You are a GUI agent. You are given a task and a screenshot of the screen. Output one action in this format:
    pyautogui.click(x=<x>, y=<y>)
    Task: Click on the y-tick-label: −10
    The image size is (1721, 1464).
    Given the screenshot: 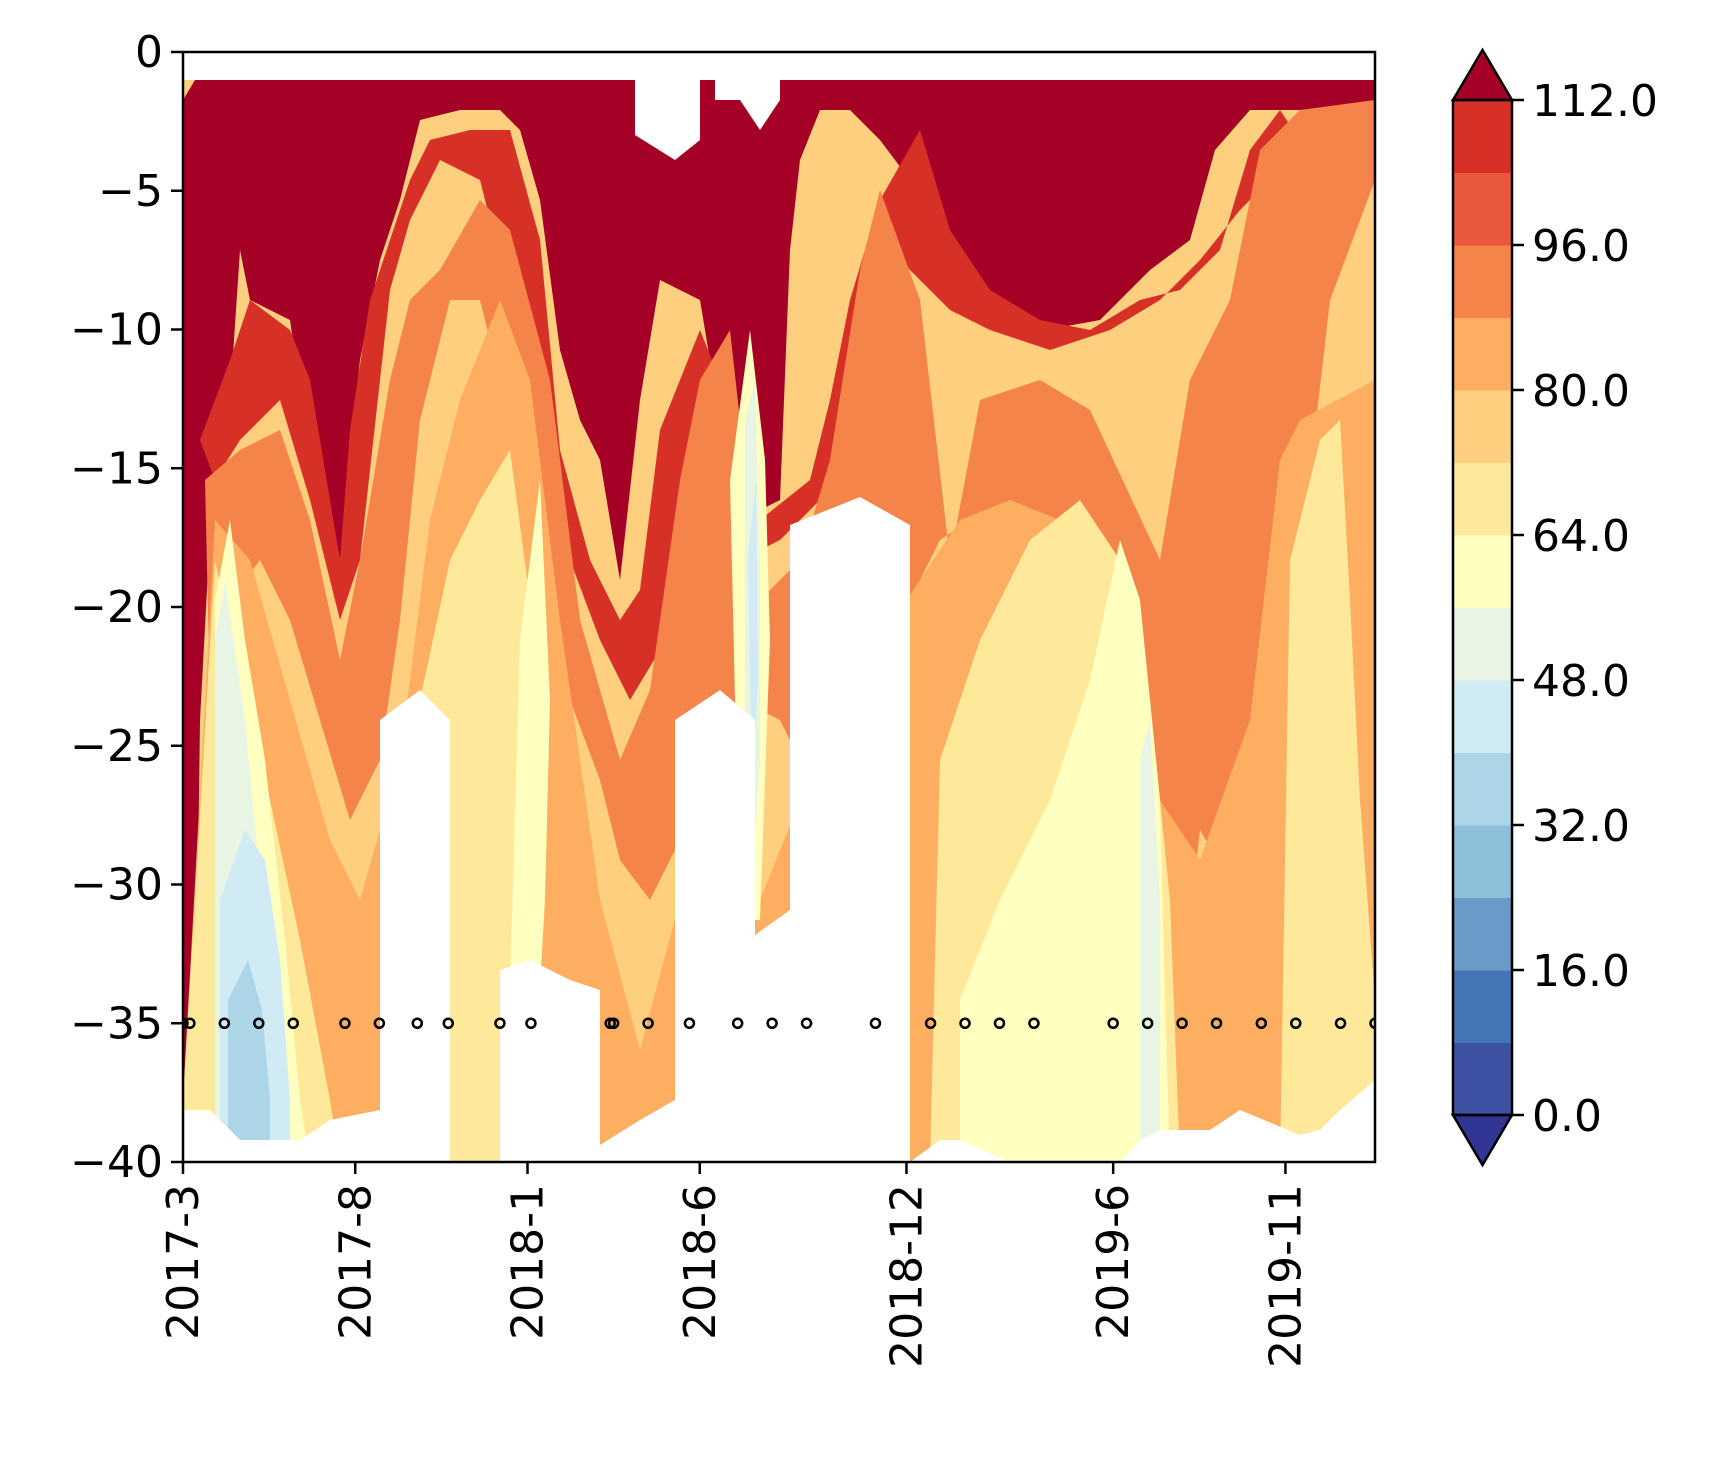 What is the action you would take?
    pyautogui.click(x=116, y=330)
    